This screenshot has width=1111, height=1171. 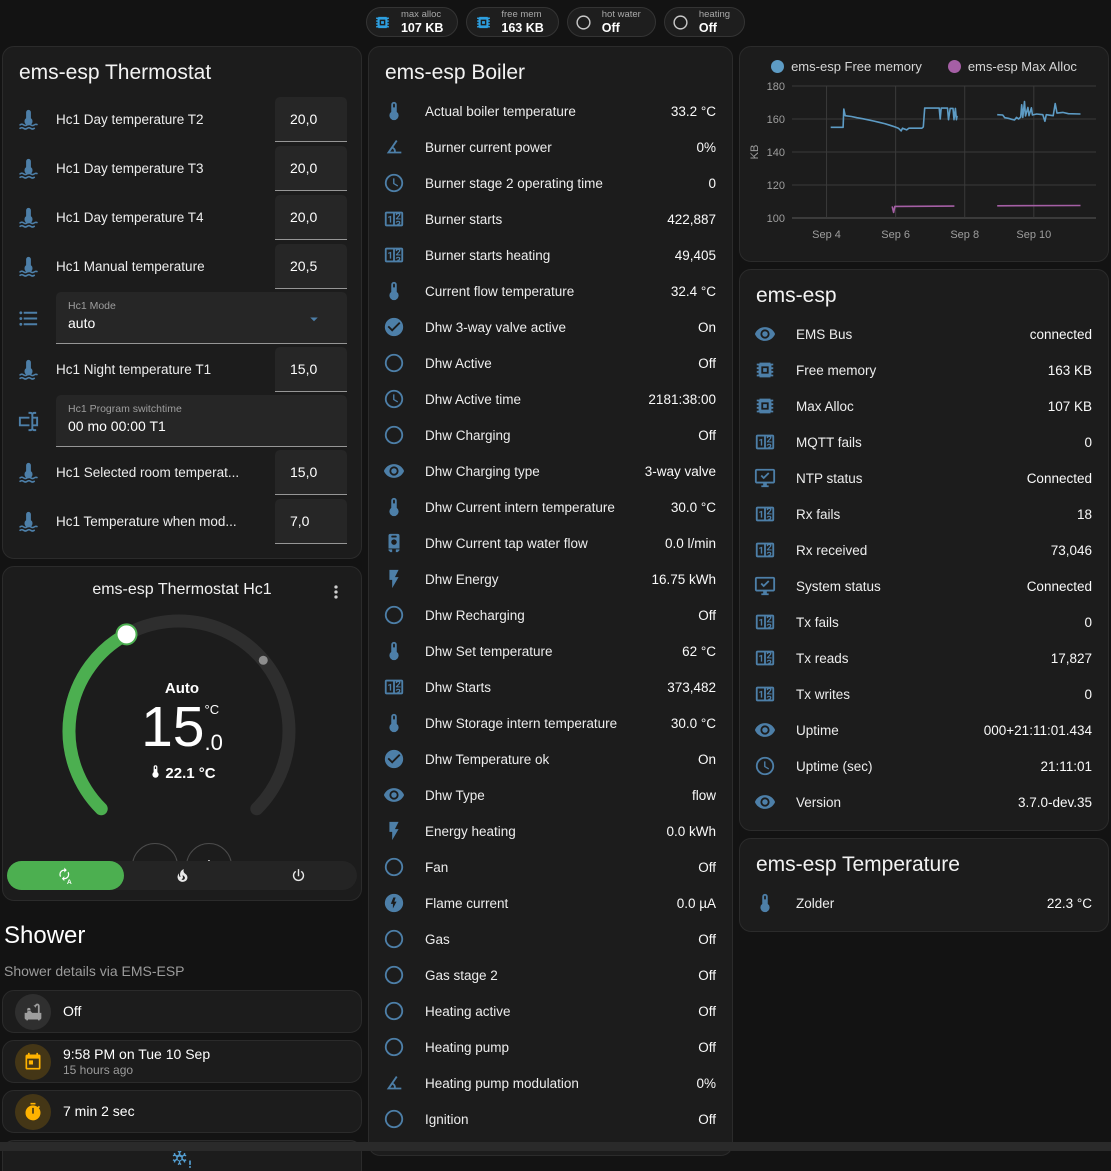 What do you see at coordinates (311, 521) in the screenshot?
I see `number-input: 7,0` at bounding box center [311, 521].